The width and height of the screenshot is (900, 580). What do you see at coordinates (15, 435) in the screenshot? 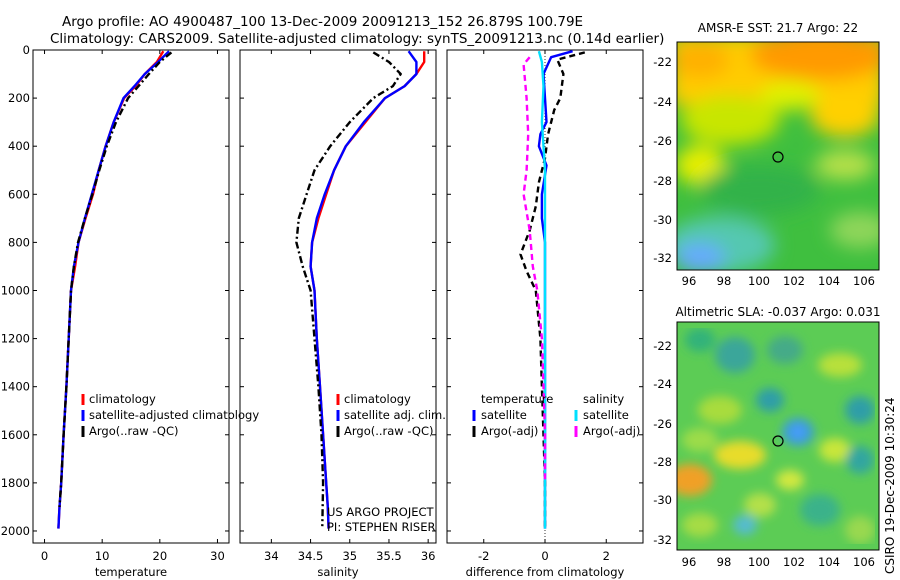
I see `depth-tick-label: 1600` at bounding box center [15, 435].